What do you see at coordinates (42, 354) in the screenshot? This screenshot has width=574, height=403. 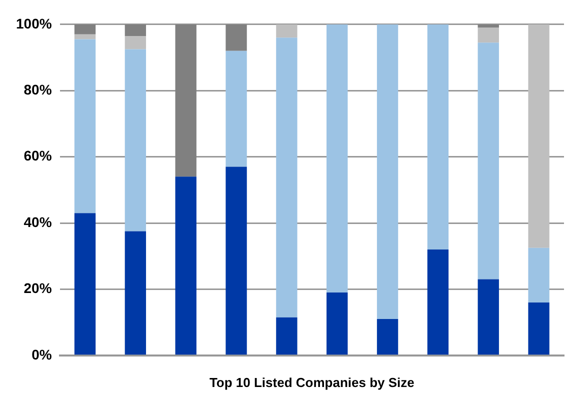 I see `y-tick-label: 0%` at bounding box center [42, 354].